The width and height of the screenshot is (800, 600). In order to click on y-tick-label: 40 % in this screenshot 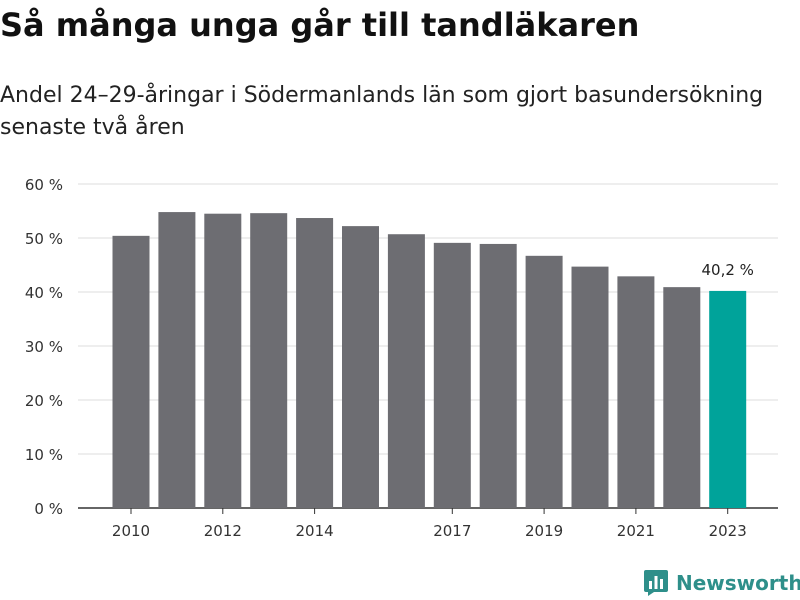, I will do `click(44, 293)`.